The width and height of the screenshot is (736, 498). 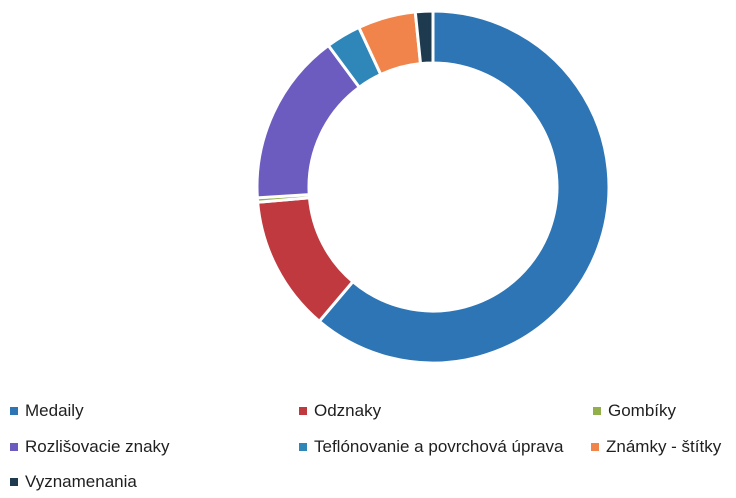 I want to click on legend-swatch-znamky-stitky, so click(x=595, y=447).